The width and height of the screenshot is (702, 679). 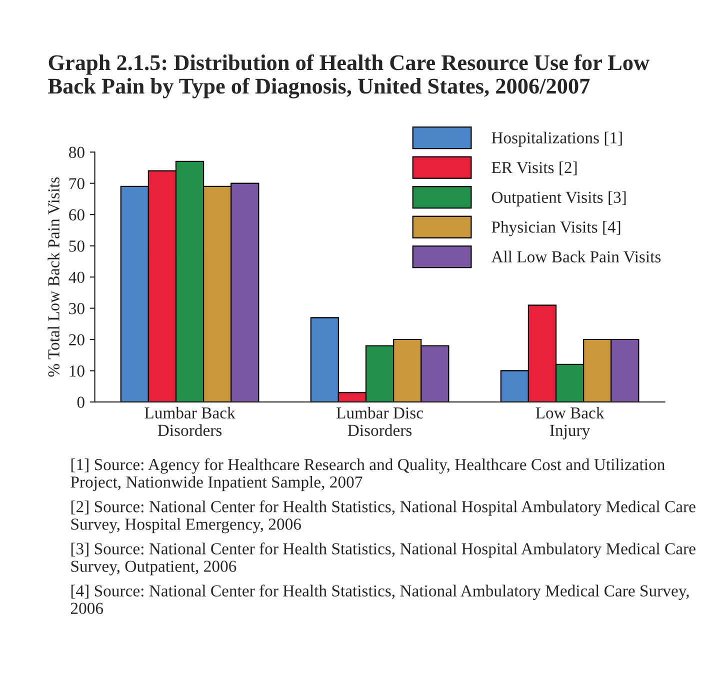 I want to click on y-tick-label: 0, so click(x=80, y=402).